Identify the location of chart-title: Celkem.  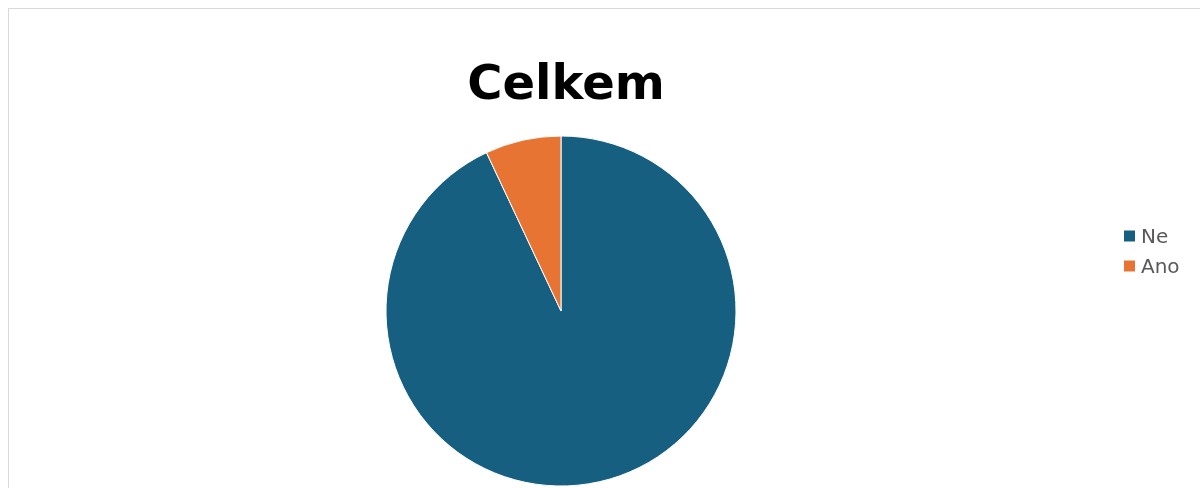
(566, 82).